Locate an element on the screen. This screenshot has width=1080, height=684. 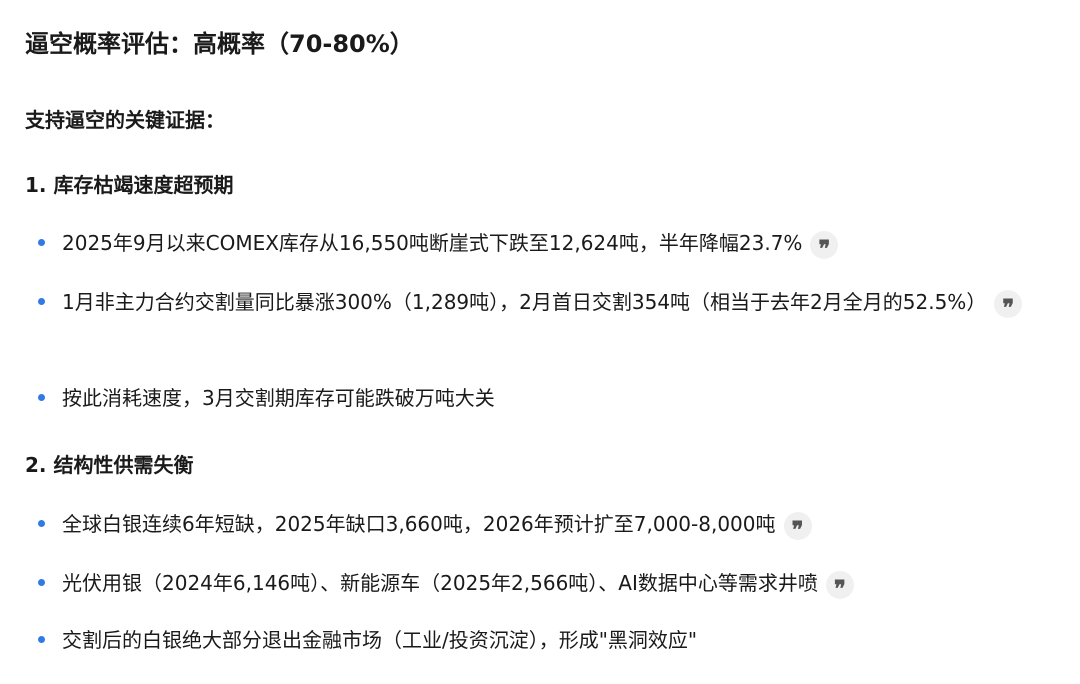
section-heading: 2. 结构性供需失衡 is located at coordinates (109, 465).